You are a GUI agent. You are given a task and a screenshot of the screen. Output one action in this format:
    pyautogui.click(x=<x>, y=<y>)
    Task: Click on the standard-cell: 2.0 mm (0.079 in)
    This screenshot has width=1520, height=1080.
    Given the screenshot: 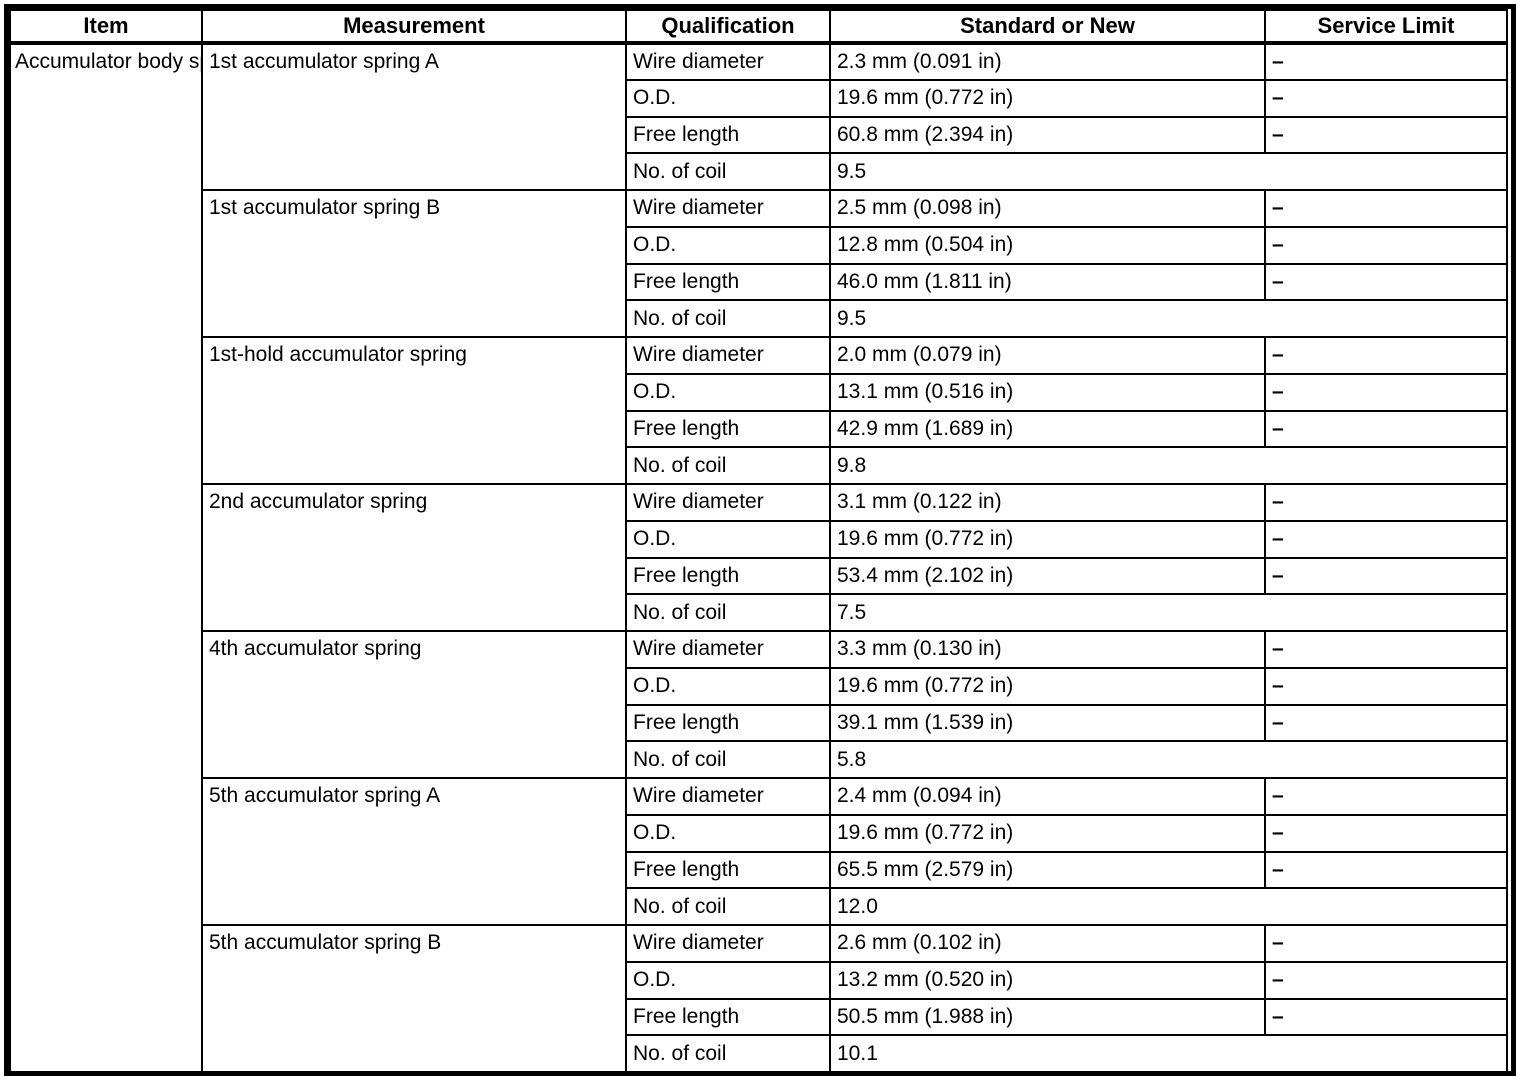 What is the action you would take?
    pyautogui.click(x=1047, y=355)
    